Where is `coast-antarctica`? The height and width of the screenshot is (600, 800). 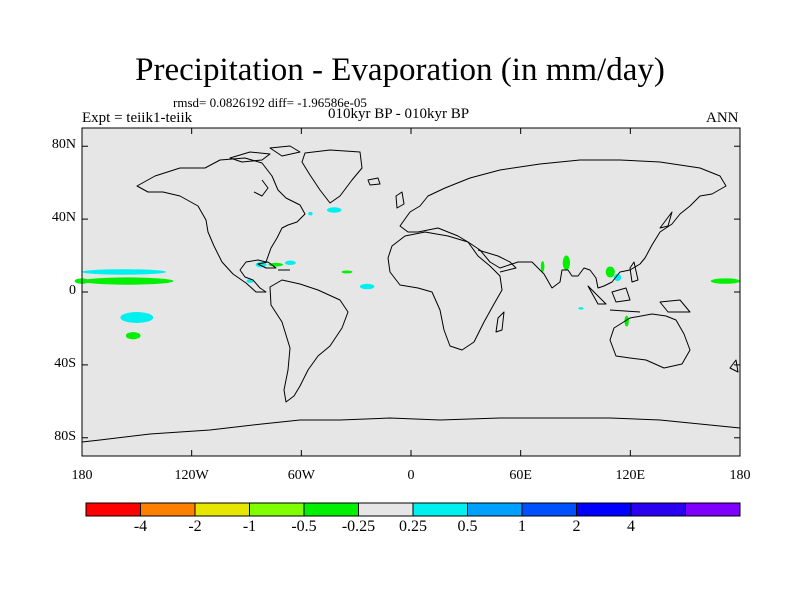
coast-antarctica is located at coordinates (411, 430).